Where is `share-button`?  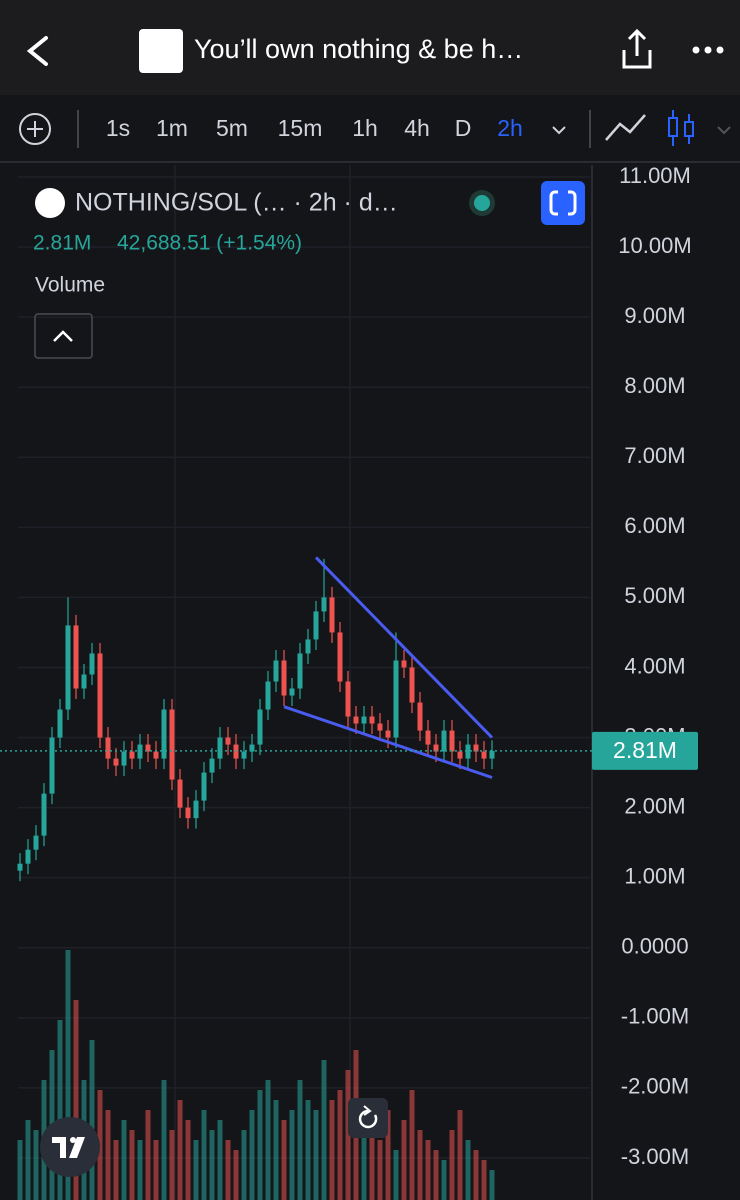
share-button is located at coordinates (637, 48).